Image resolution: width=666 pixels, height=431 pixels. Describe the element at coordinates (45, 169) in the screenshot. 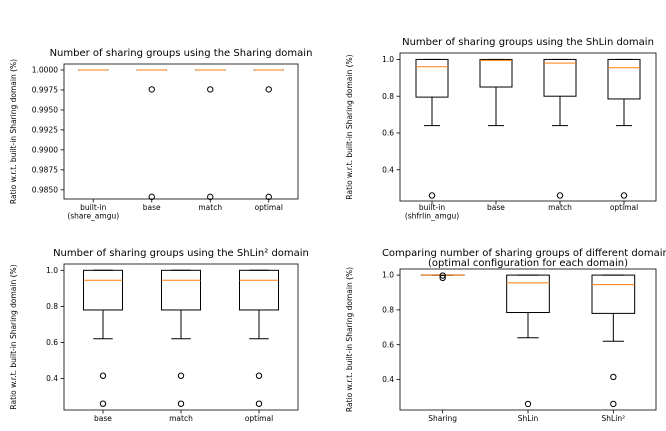

I see `y-tick-label: 0.9875` at that location.